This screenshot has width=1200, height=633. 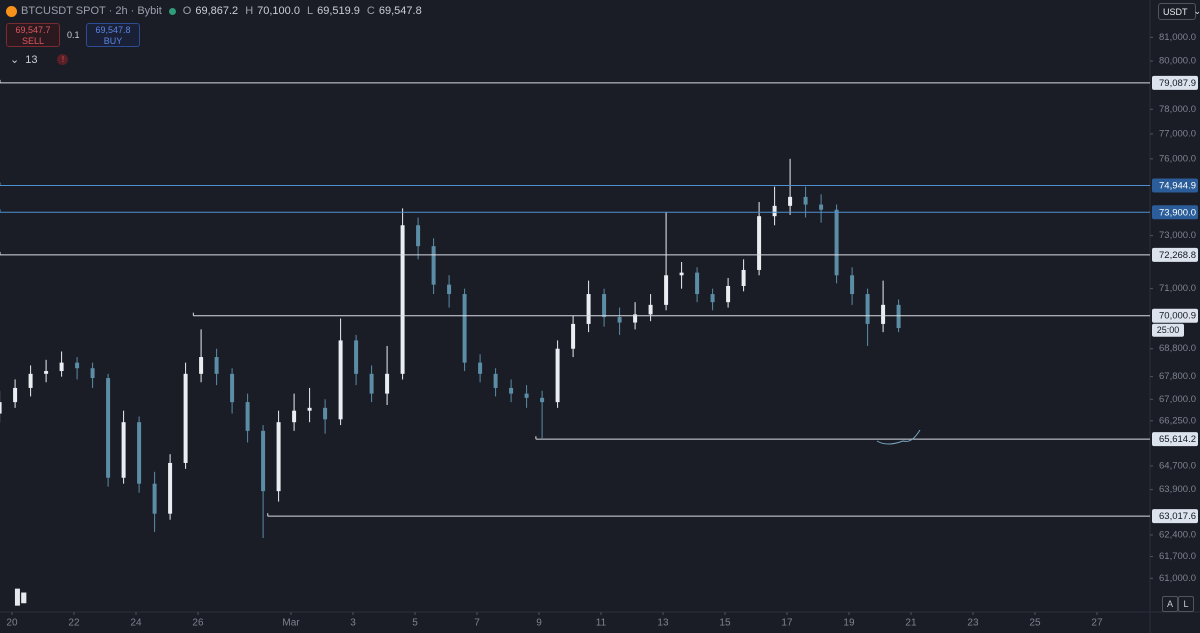 I want to click on y-tick-label: 62,400.0, so click(x=1177, y=534).